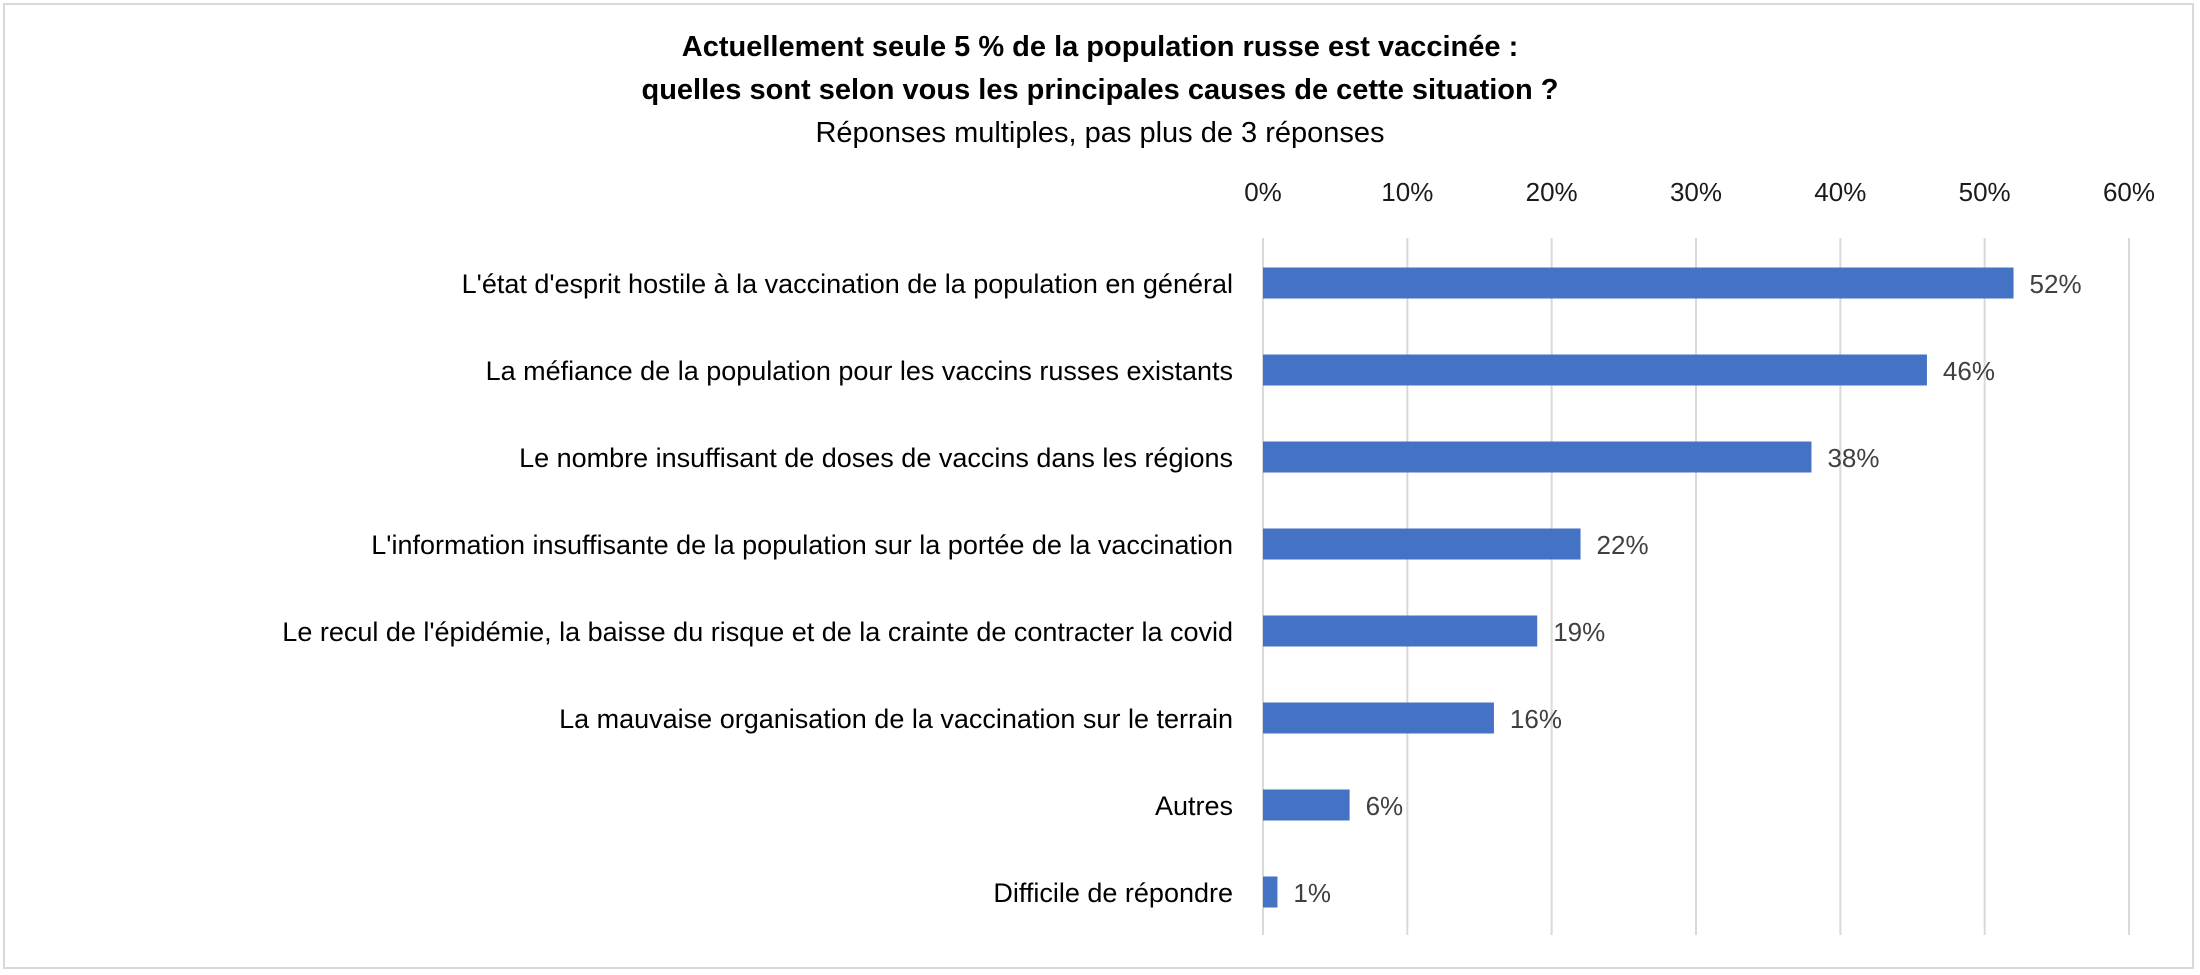  I want to click on value-label: 1%, so click(1312, 893).